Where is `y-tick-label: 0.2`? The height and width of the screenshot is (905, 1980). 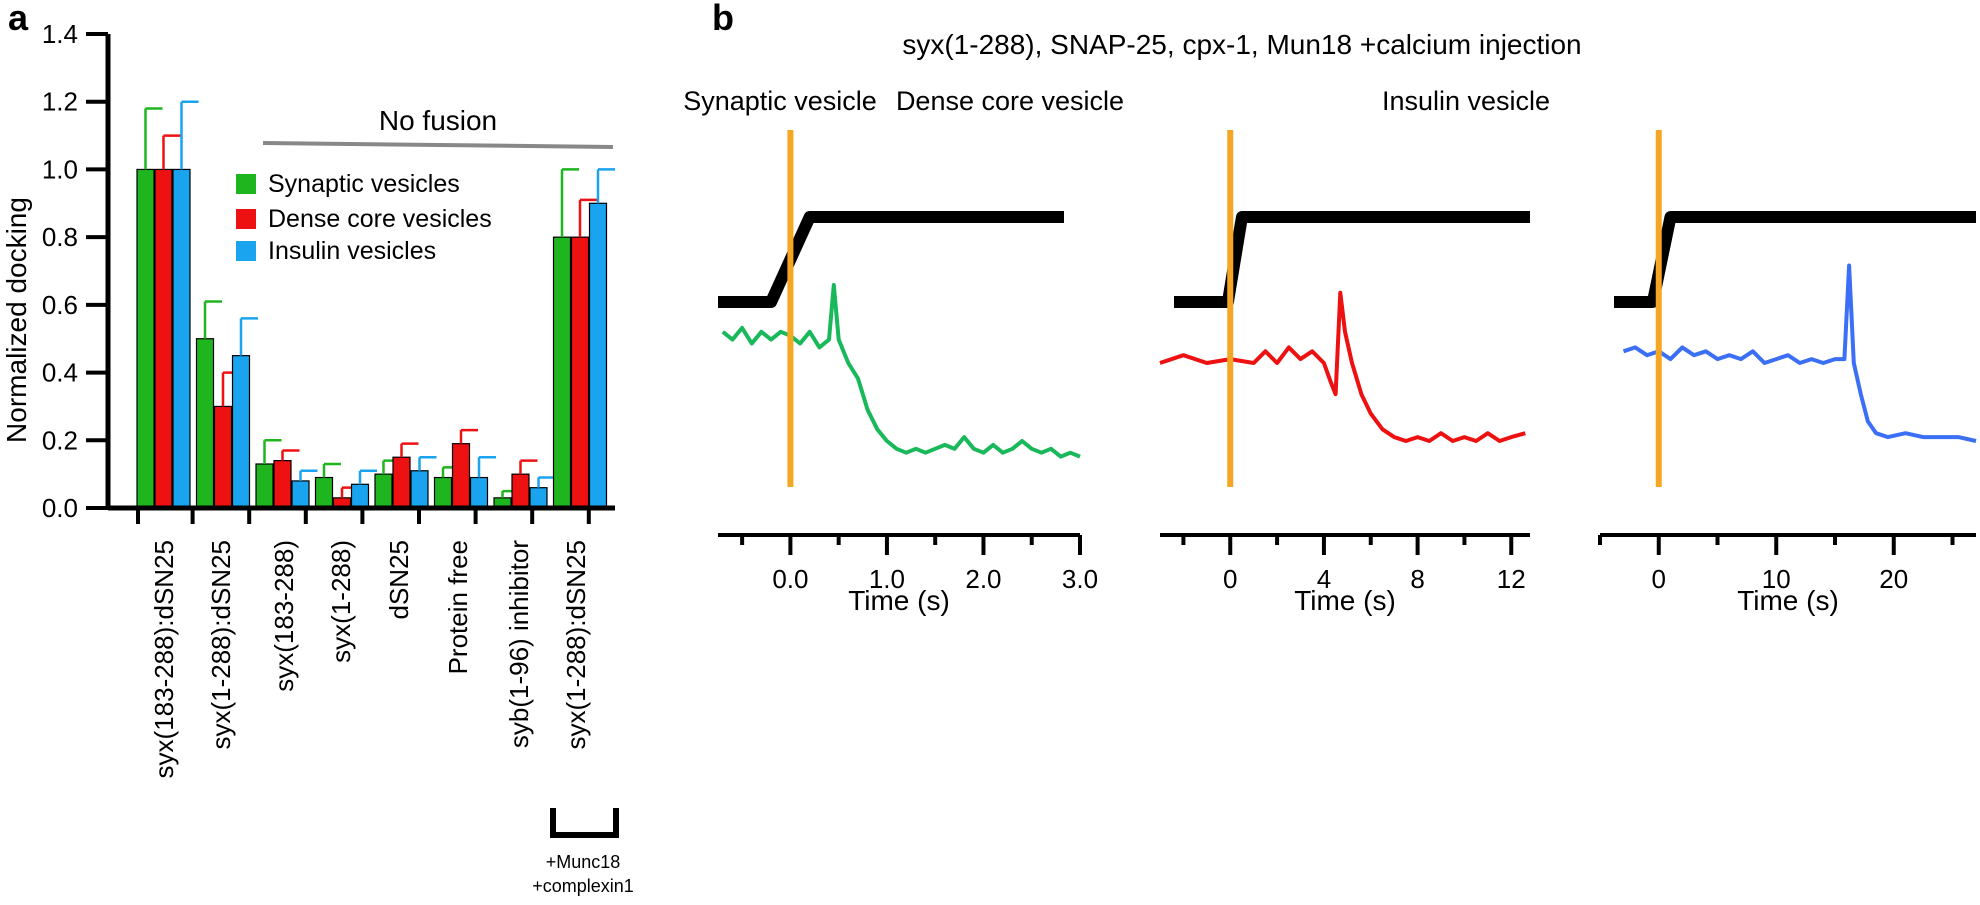 y-tick-label: 0.2 is located at coordinates (60, 440).